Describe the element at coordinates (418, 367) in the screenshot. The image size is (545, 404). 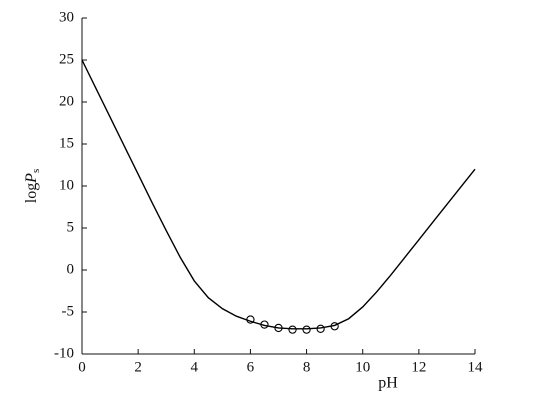
I see `x-tick-label: 12` at that location.